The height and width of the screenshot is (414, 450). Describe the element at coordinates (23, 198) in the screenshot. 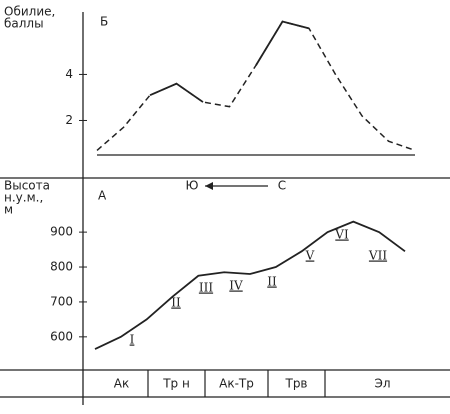

I see `y-axis-label: н.у.м.,` at that location.